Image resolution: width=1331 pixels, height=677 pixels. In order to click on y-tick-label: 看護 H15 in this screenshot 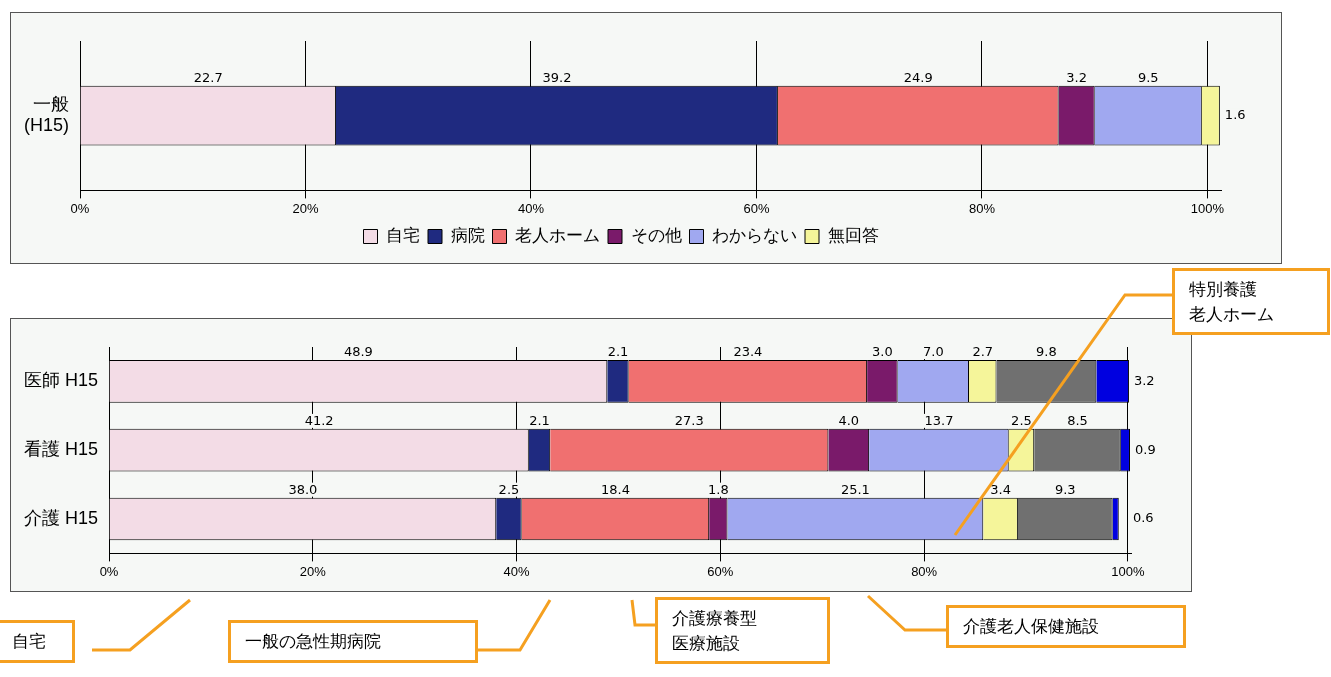, I will do `click(61, 449)`.